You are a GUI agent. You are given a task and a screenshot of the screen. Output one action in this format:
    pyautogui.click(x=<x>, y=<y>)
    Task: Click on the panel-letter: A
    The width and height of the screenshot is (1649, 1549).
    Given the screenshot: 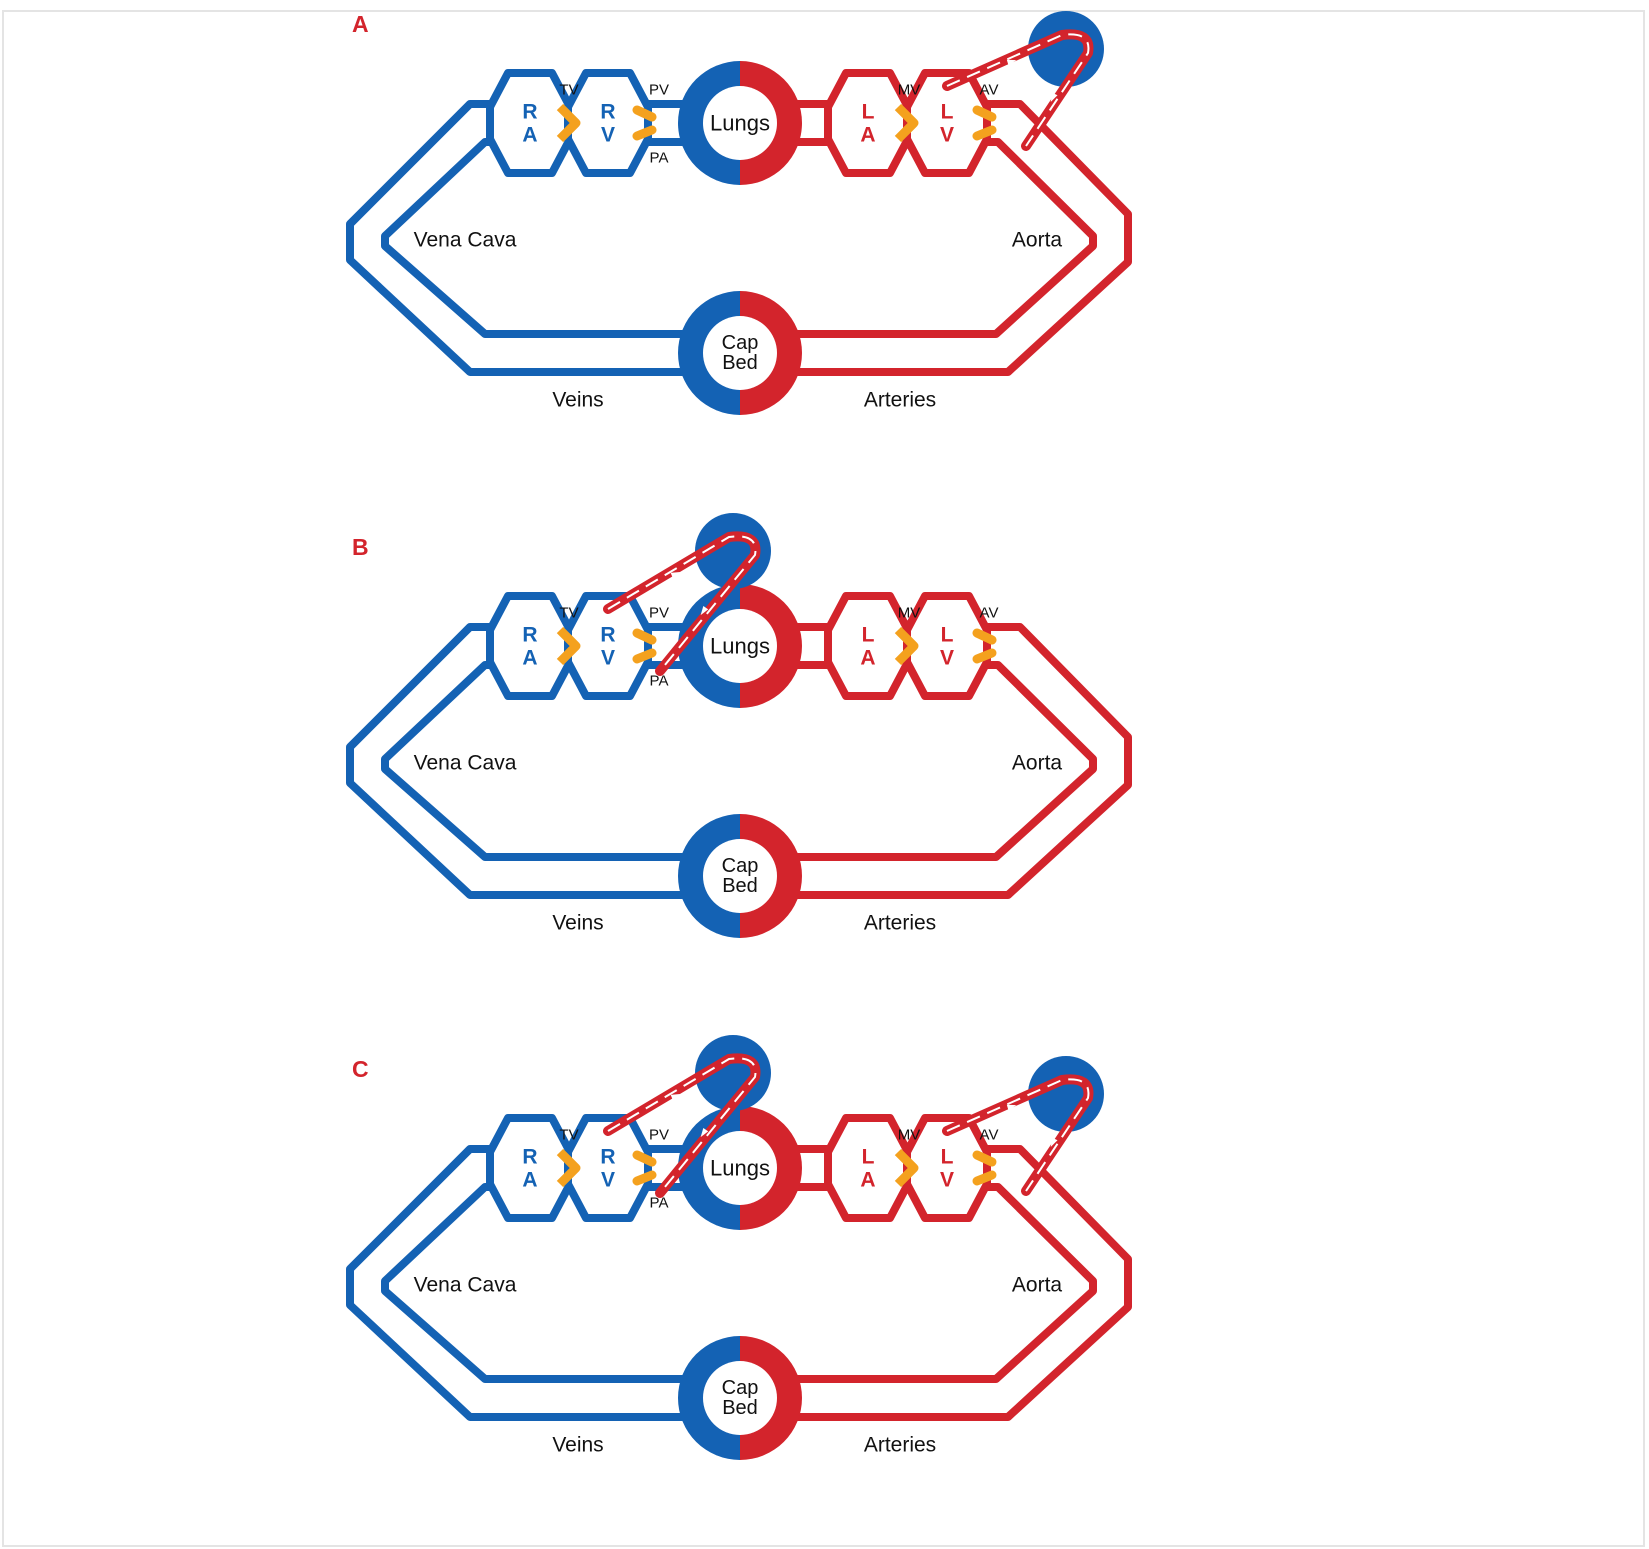 What is the action you would take?
    pyautogui.click(x=360, y=24)
    